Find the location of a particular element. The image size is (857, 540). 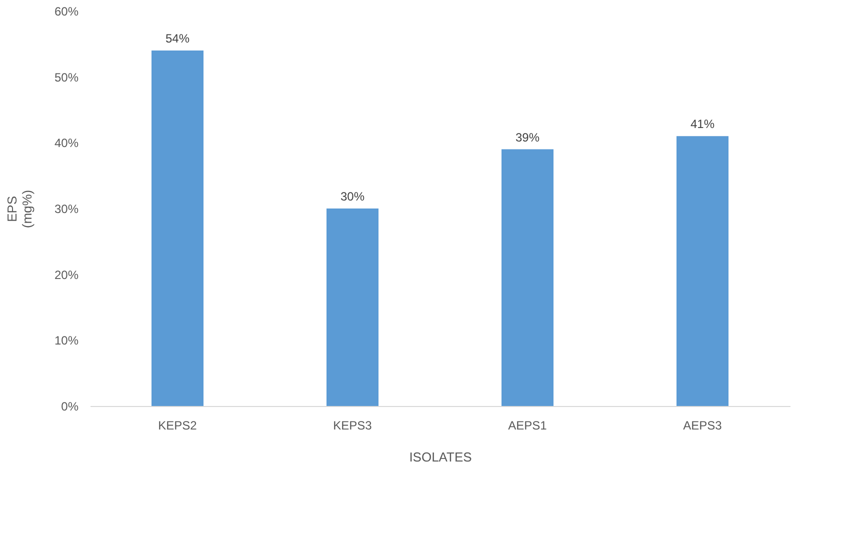

y-tick-label: 60% is located at coordinates (66, 11).